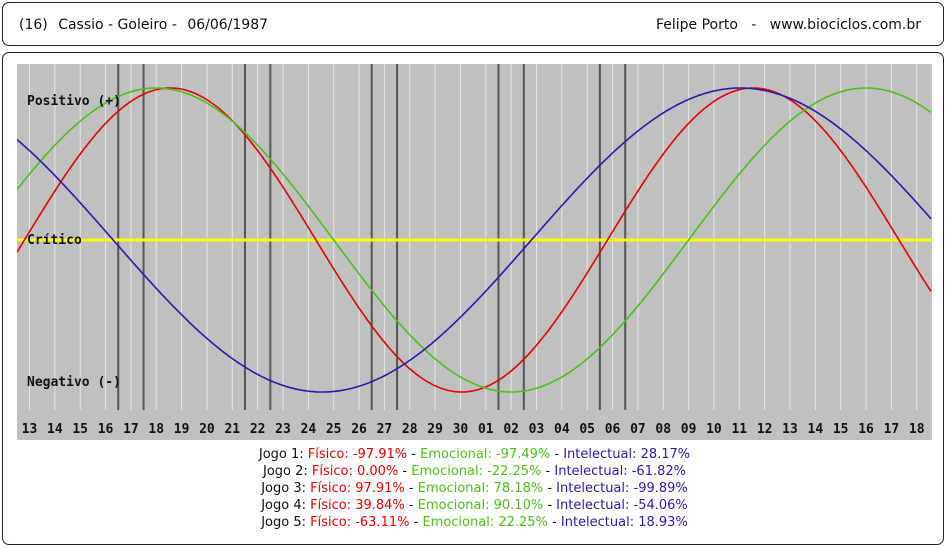 The width and height of the screenshot is (949, 548). I want to click on legend-intelectual: Intelectual: -54.06%, so click(622, 505).